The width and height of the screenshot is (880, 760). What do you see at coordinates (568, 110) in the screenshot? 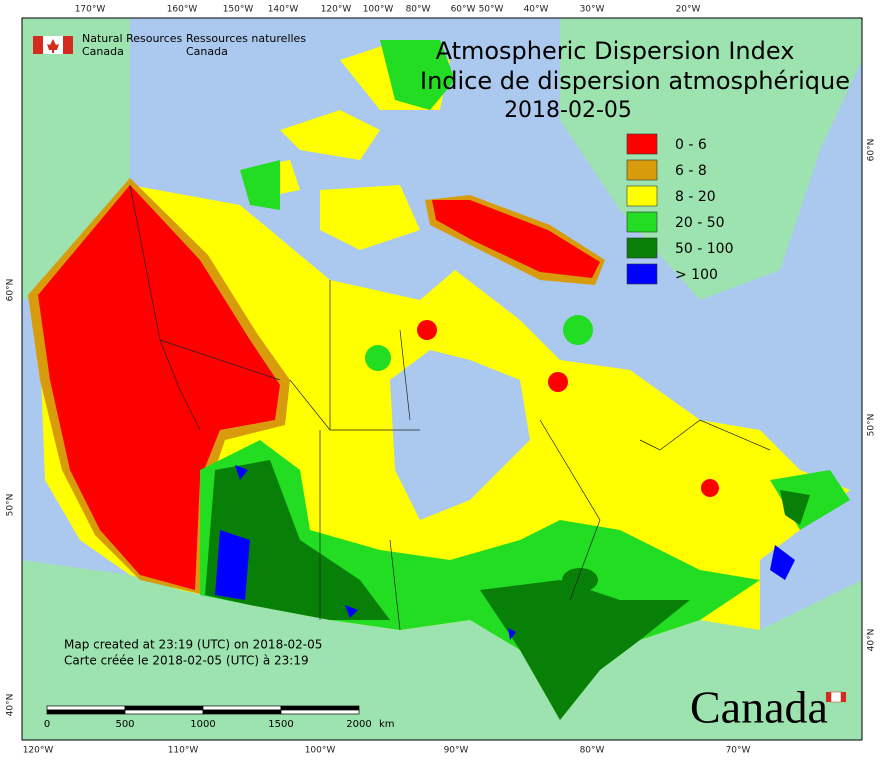
I see `title-date: 2018-02-05` at bounding box center [568, 110].